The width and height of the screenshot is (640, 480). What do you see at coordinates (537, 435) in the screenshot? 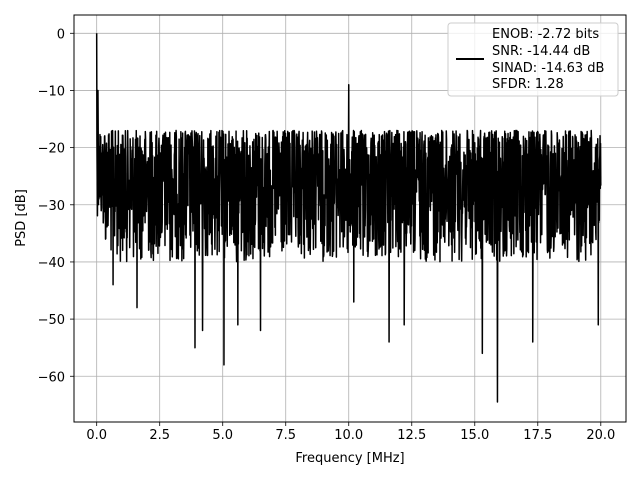
I see `x-tick-label: 17.5` at bounding box center [537, 435].